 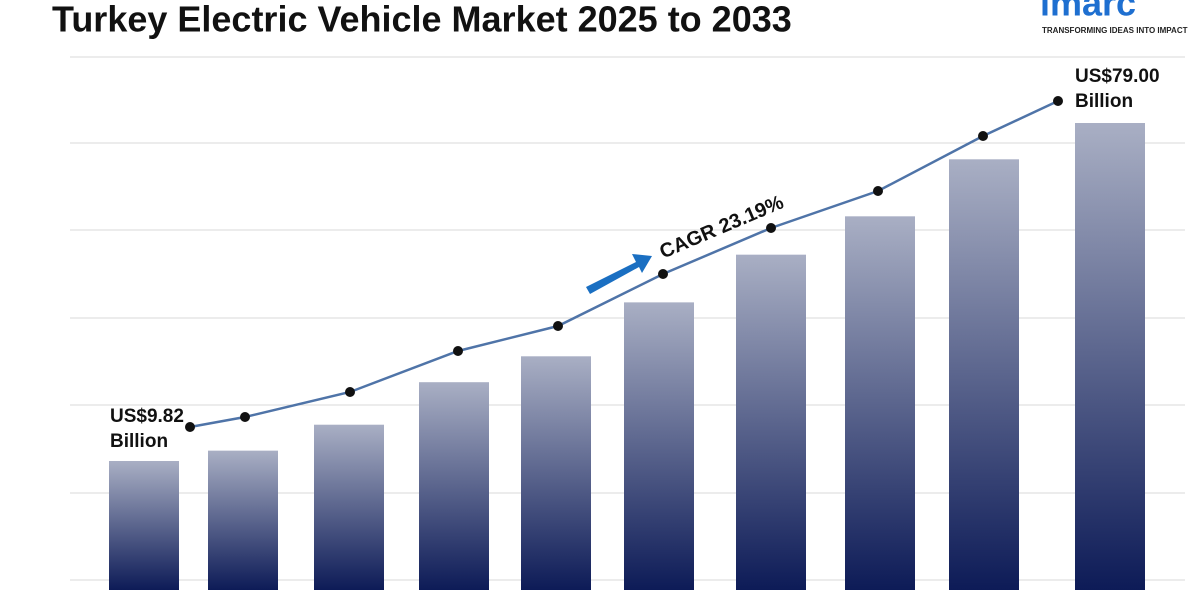 What do you see at coordinates (619, 274) in the screenshot?
I see `cagr-arrow` at bounding box center [619, 274].